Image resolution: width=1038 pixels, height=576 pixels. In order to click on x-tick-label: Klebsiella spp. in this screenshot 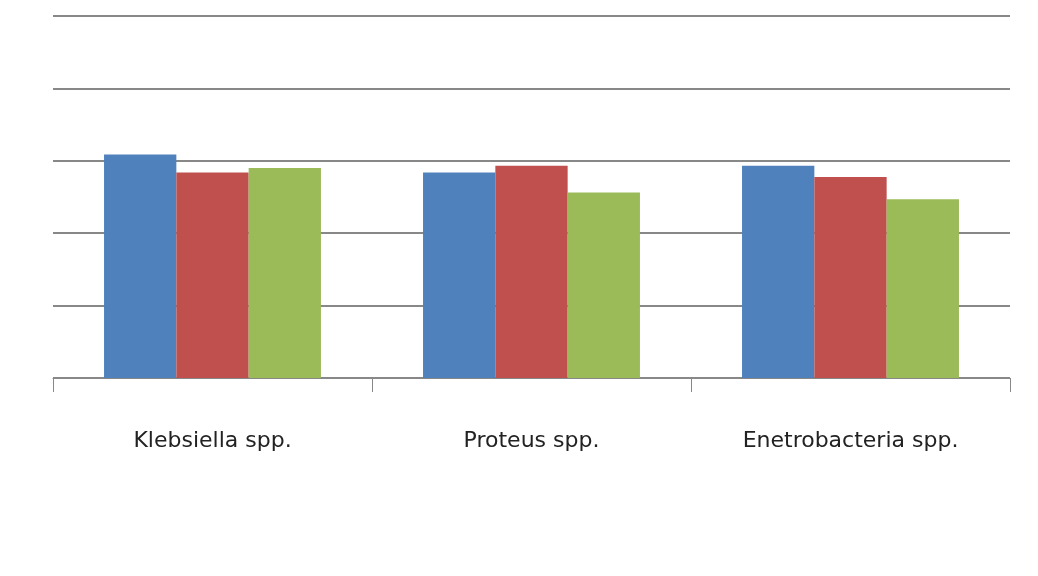, I will do `click(212, 439)`.